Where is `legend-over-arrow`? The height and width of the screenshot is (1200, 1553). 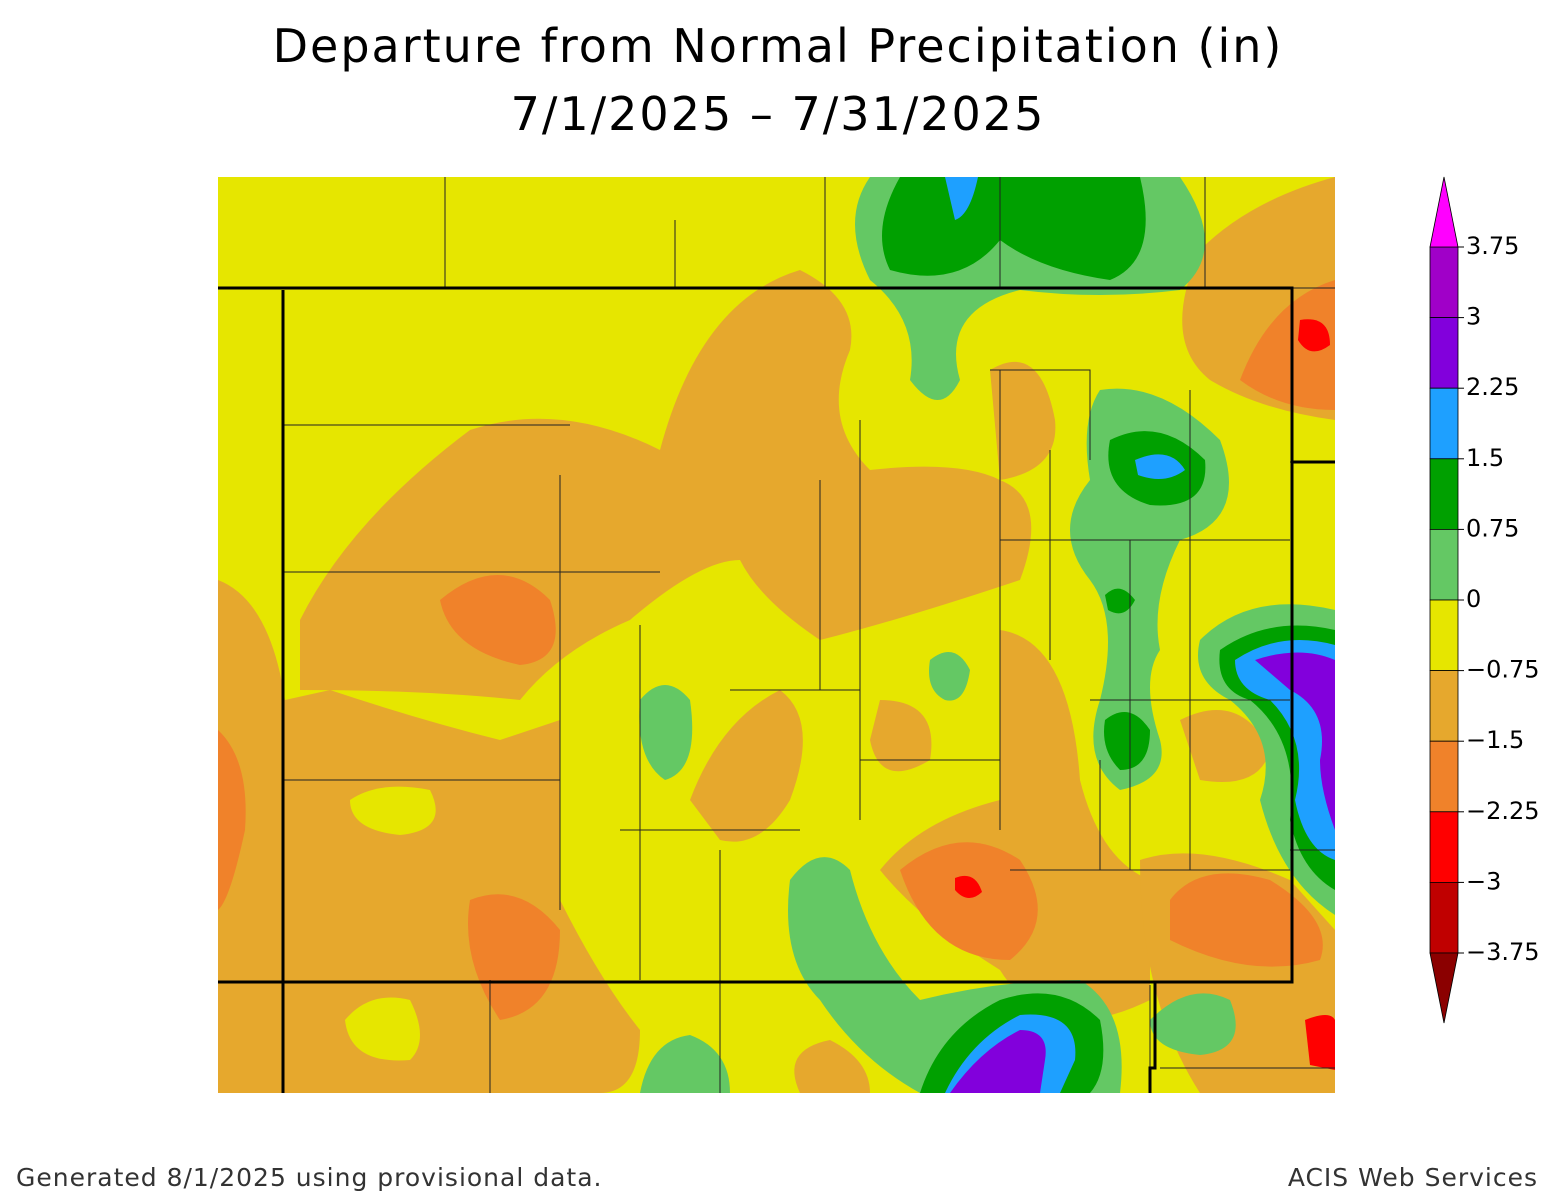 legend-over-arrow is located at coordinates (1444, 212).